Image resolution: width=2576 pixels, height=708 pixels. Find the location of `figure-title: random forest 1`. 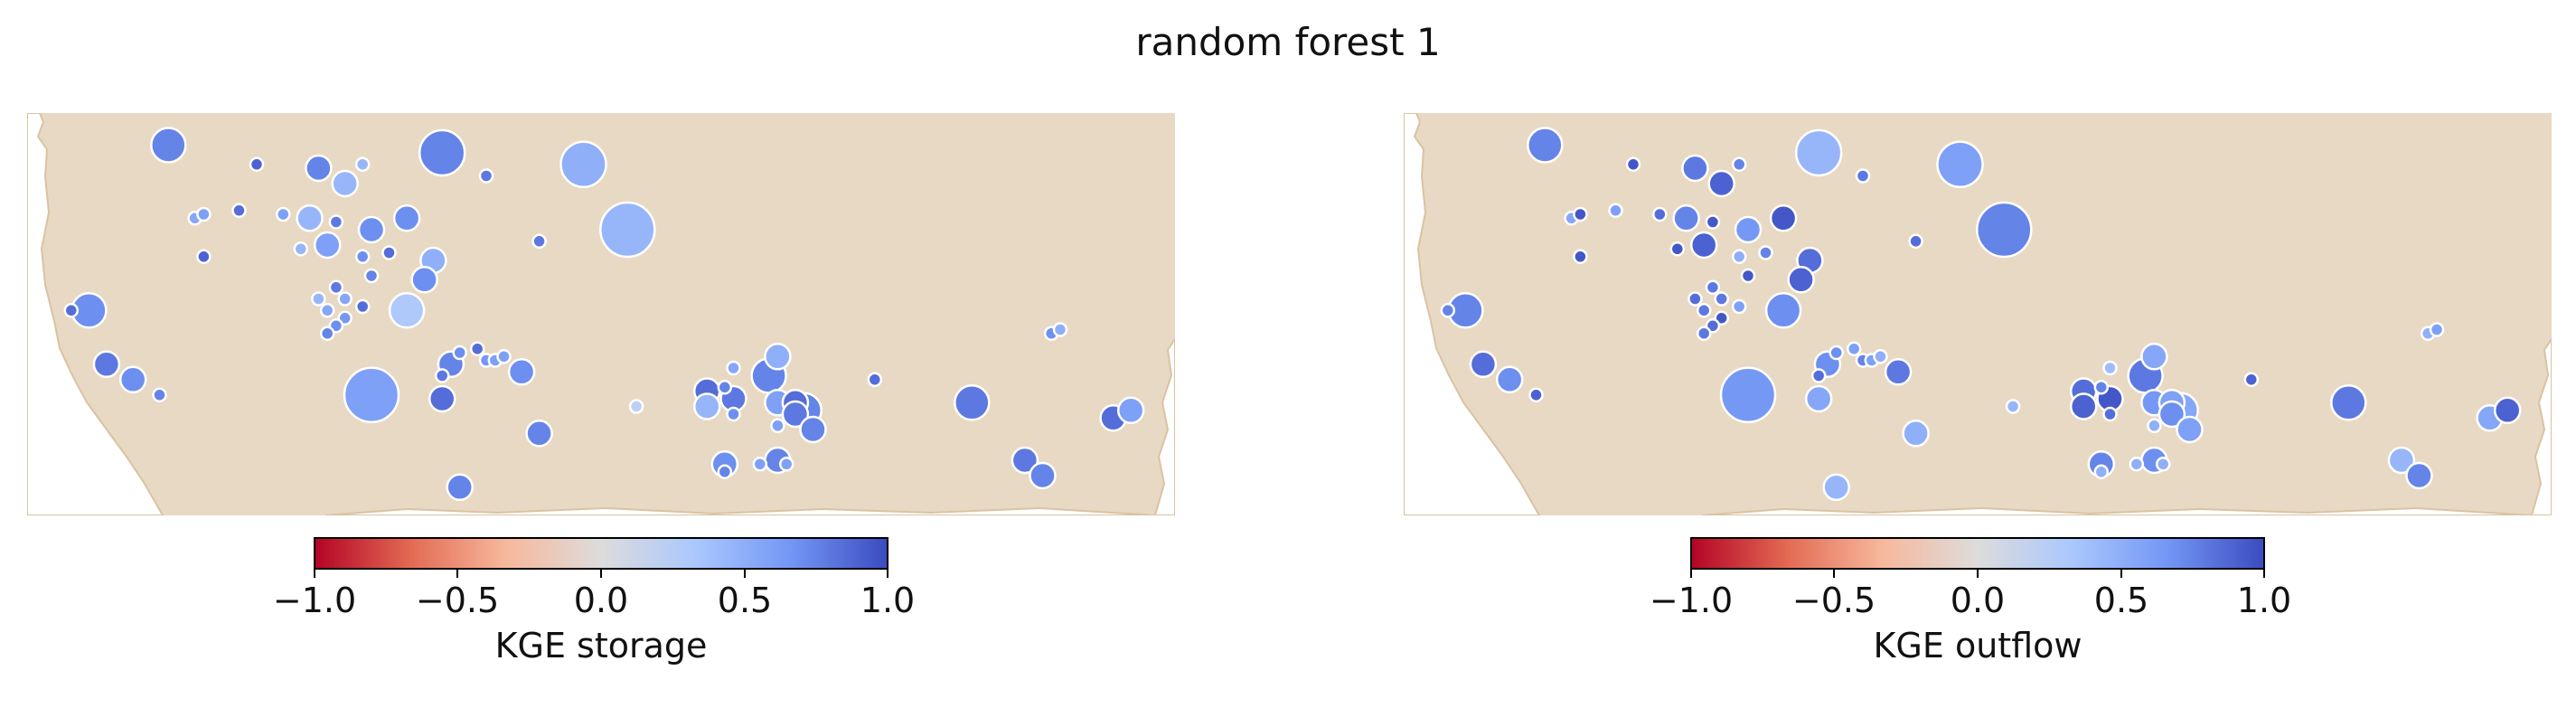

figure-title: random forest 1 is located at coordinates (1288, 42).